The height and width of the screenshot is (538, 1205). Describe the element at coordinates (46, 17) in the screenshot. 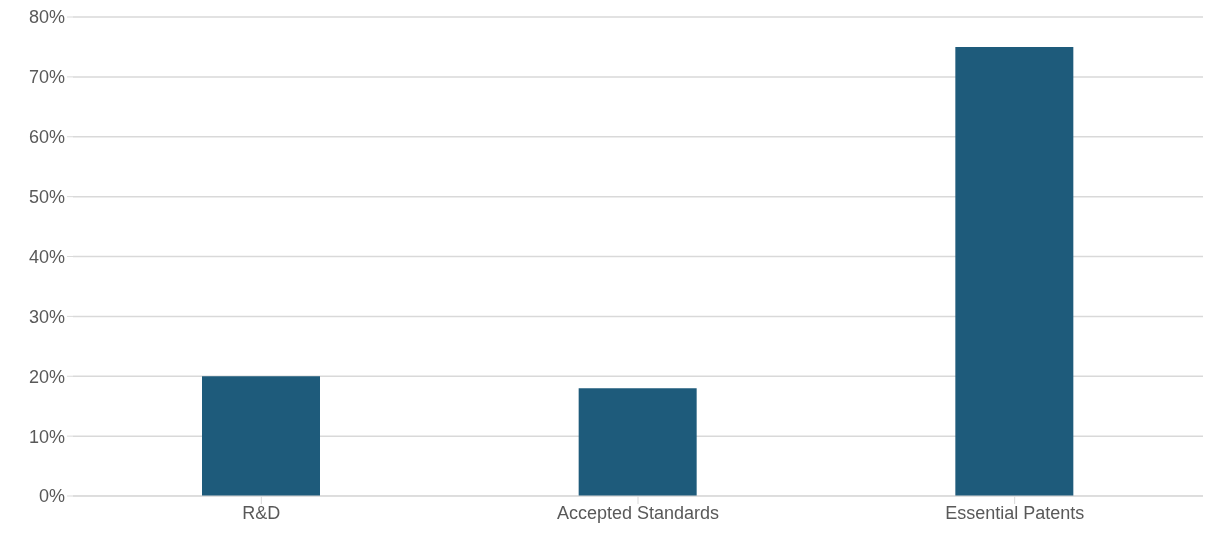

I see `y-tick-label: 80%` at that location.